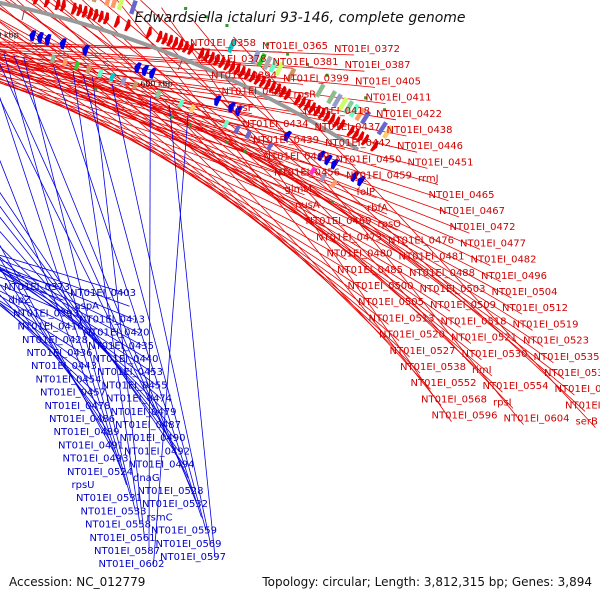 Image resolution: width=600 pixels, height=604 pixels. I want to click on forward-gene-label: NT01EI_0358, so click(223, 43).